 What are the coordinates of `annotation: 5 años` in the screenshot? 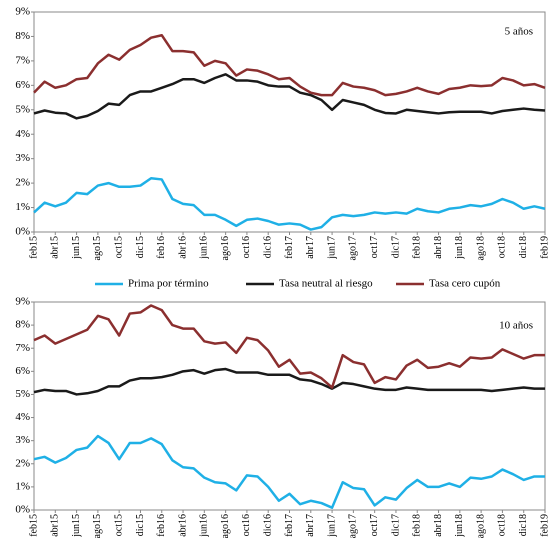 It's located at (519, 32).